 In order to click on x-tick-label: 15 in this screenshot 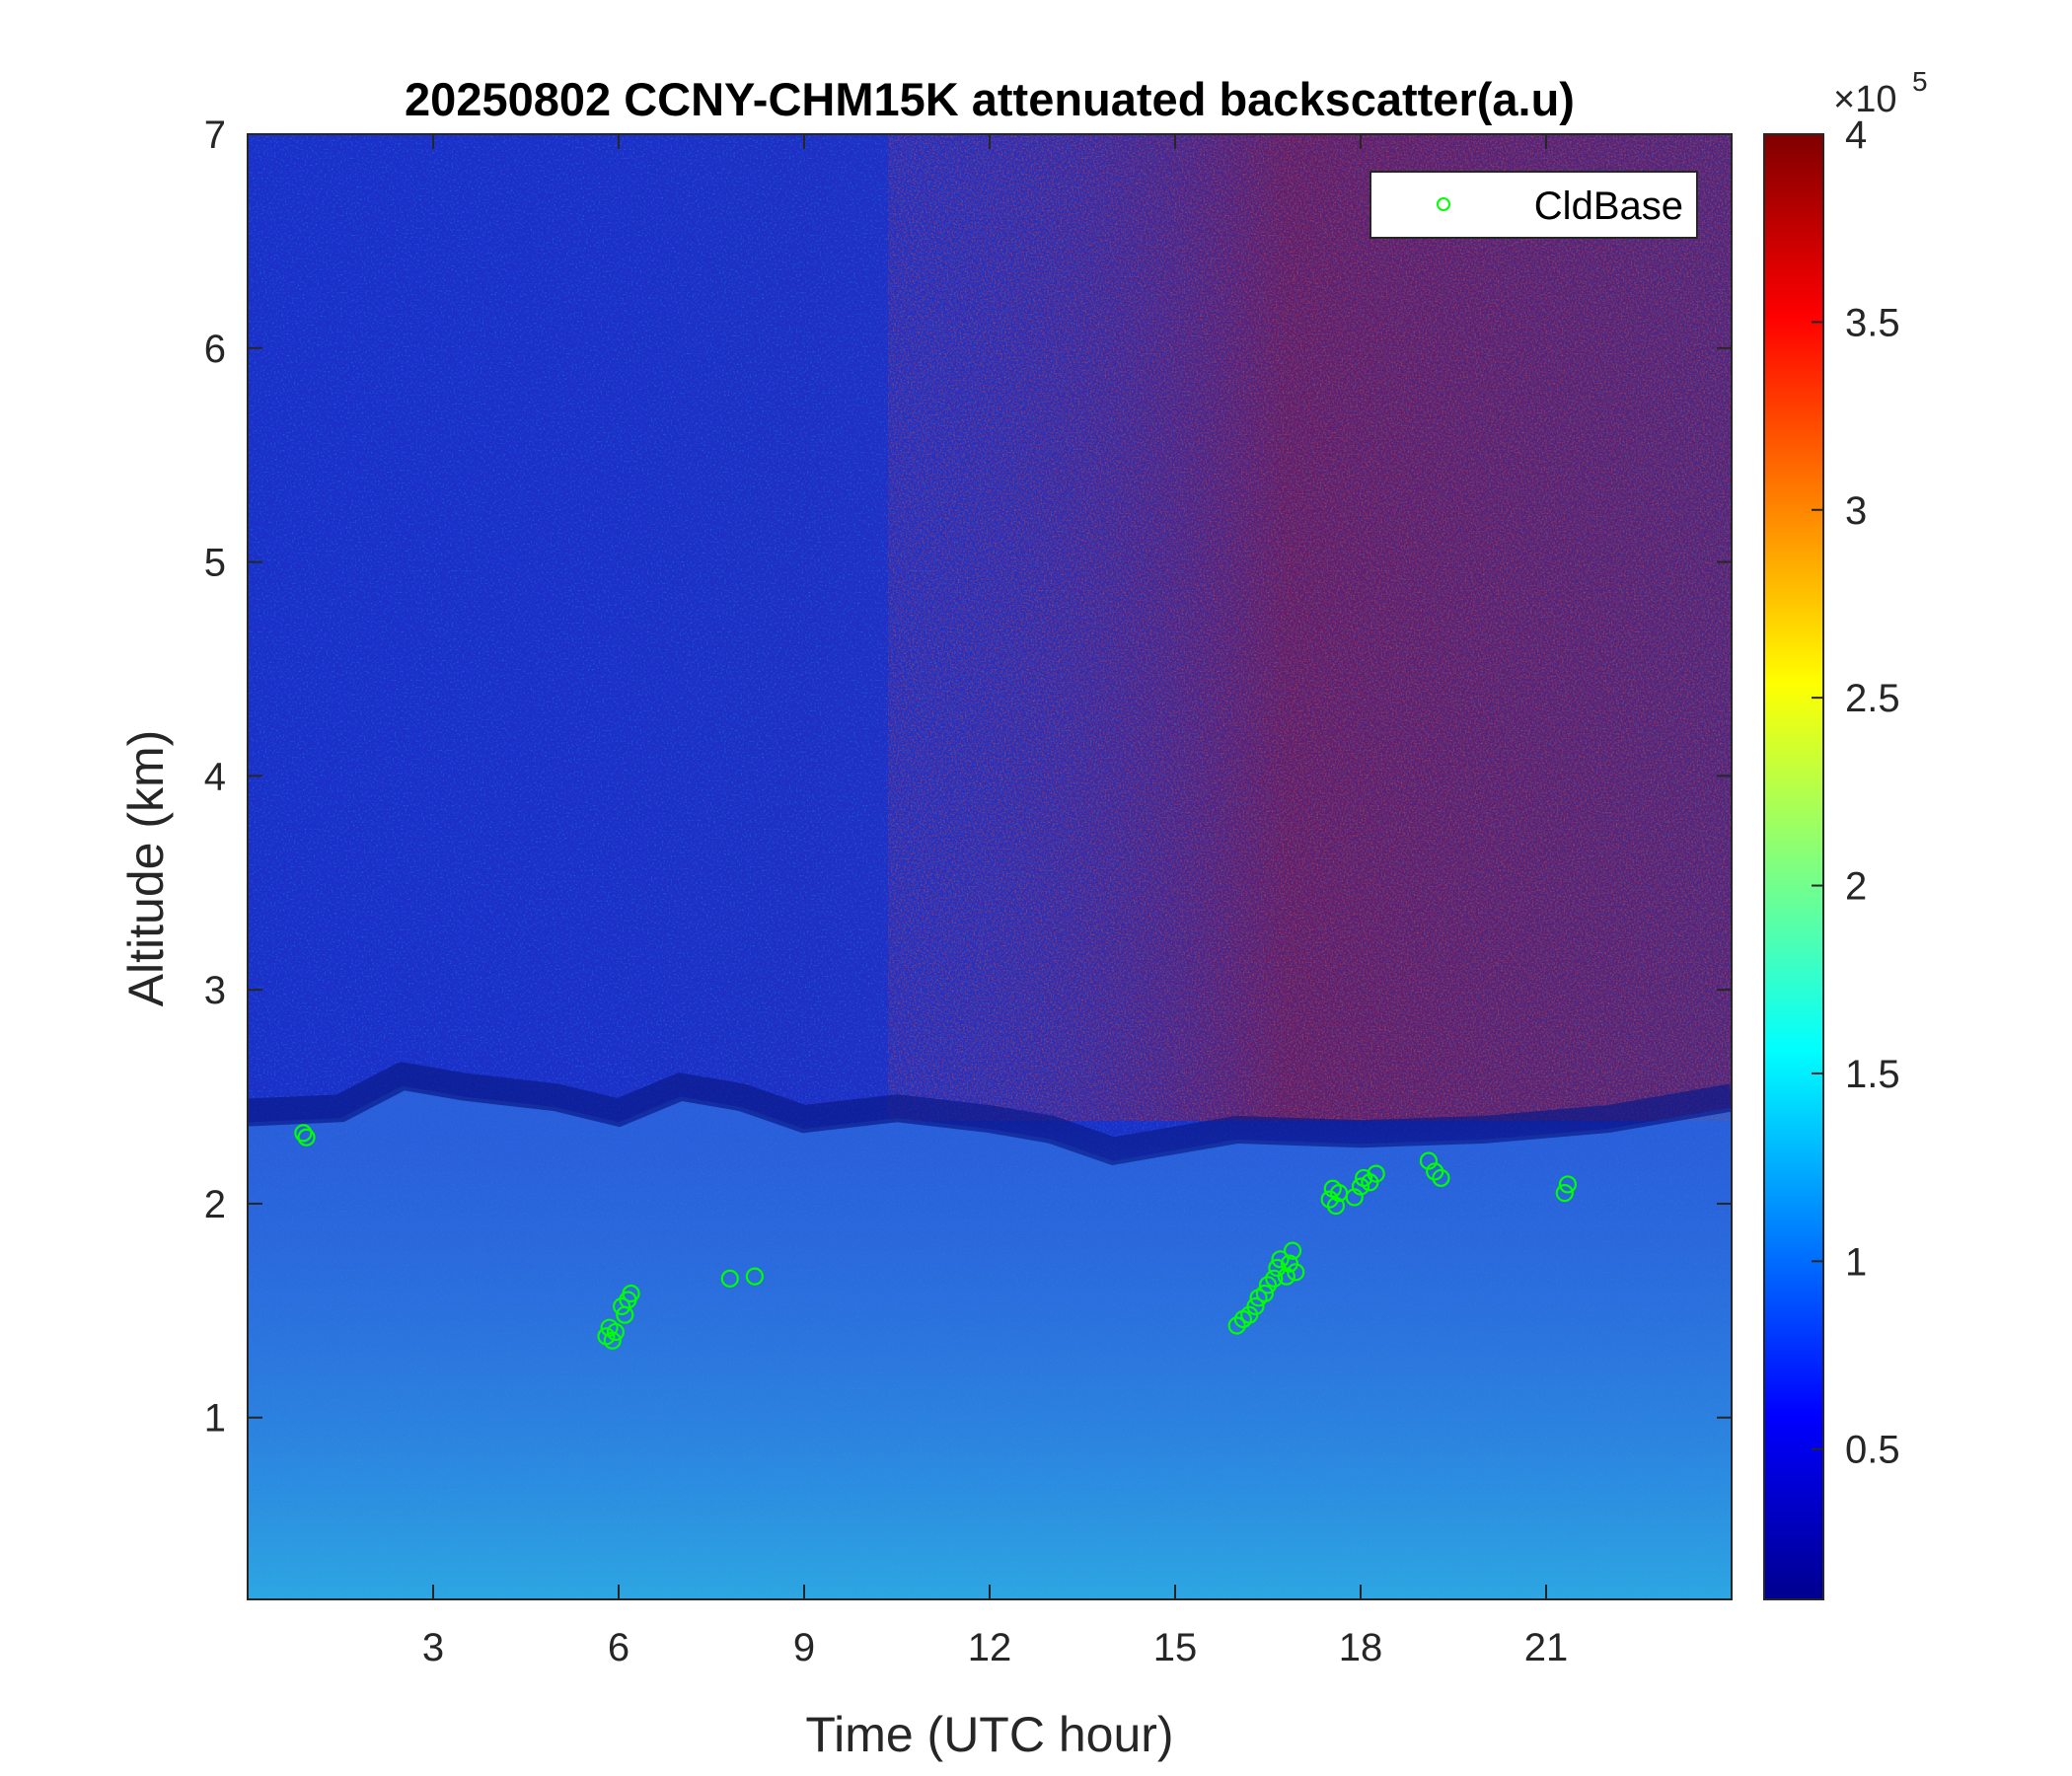, I will do `click(1175, 1647)`.